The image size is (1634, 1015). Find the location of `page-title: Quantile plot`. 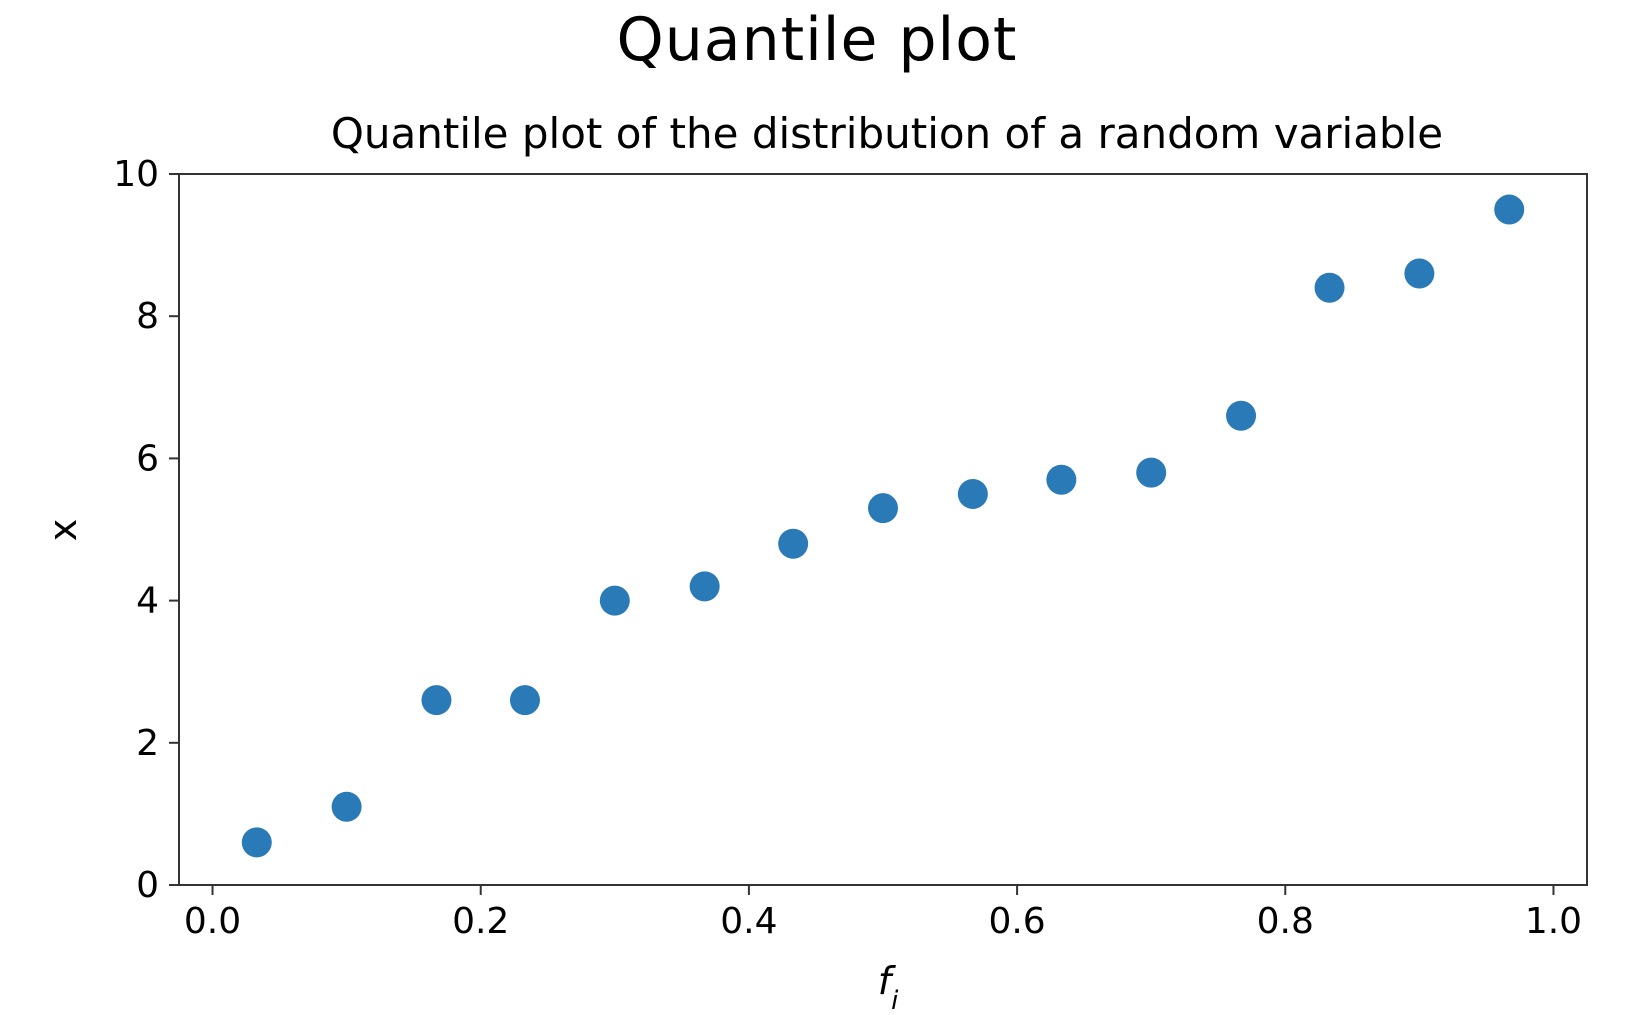

page-title: Quantile plot is located at coordinates (817, 40).